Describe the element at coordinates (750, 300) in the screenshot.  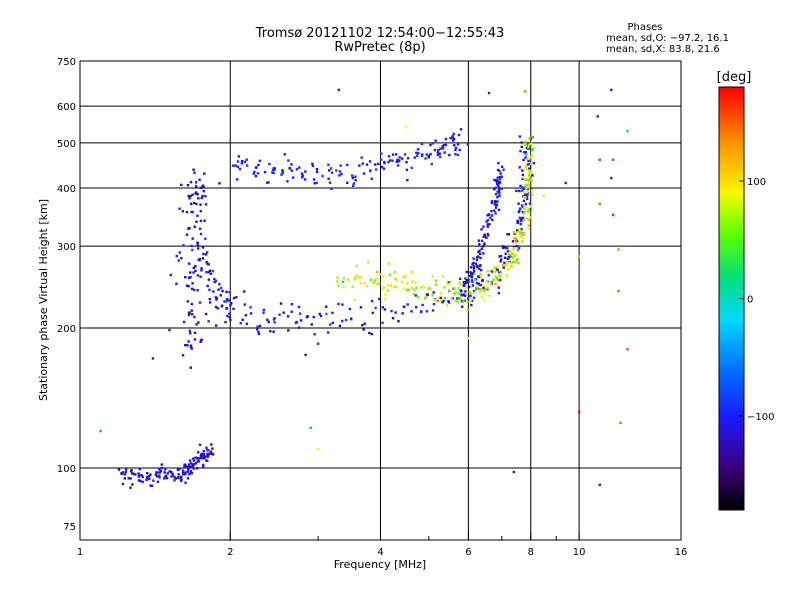
I see `colorbar-tick-label: 0` at that location.